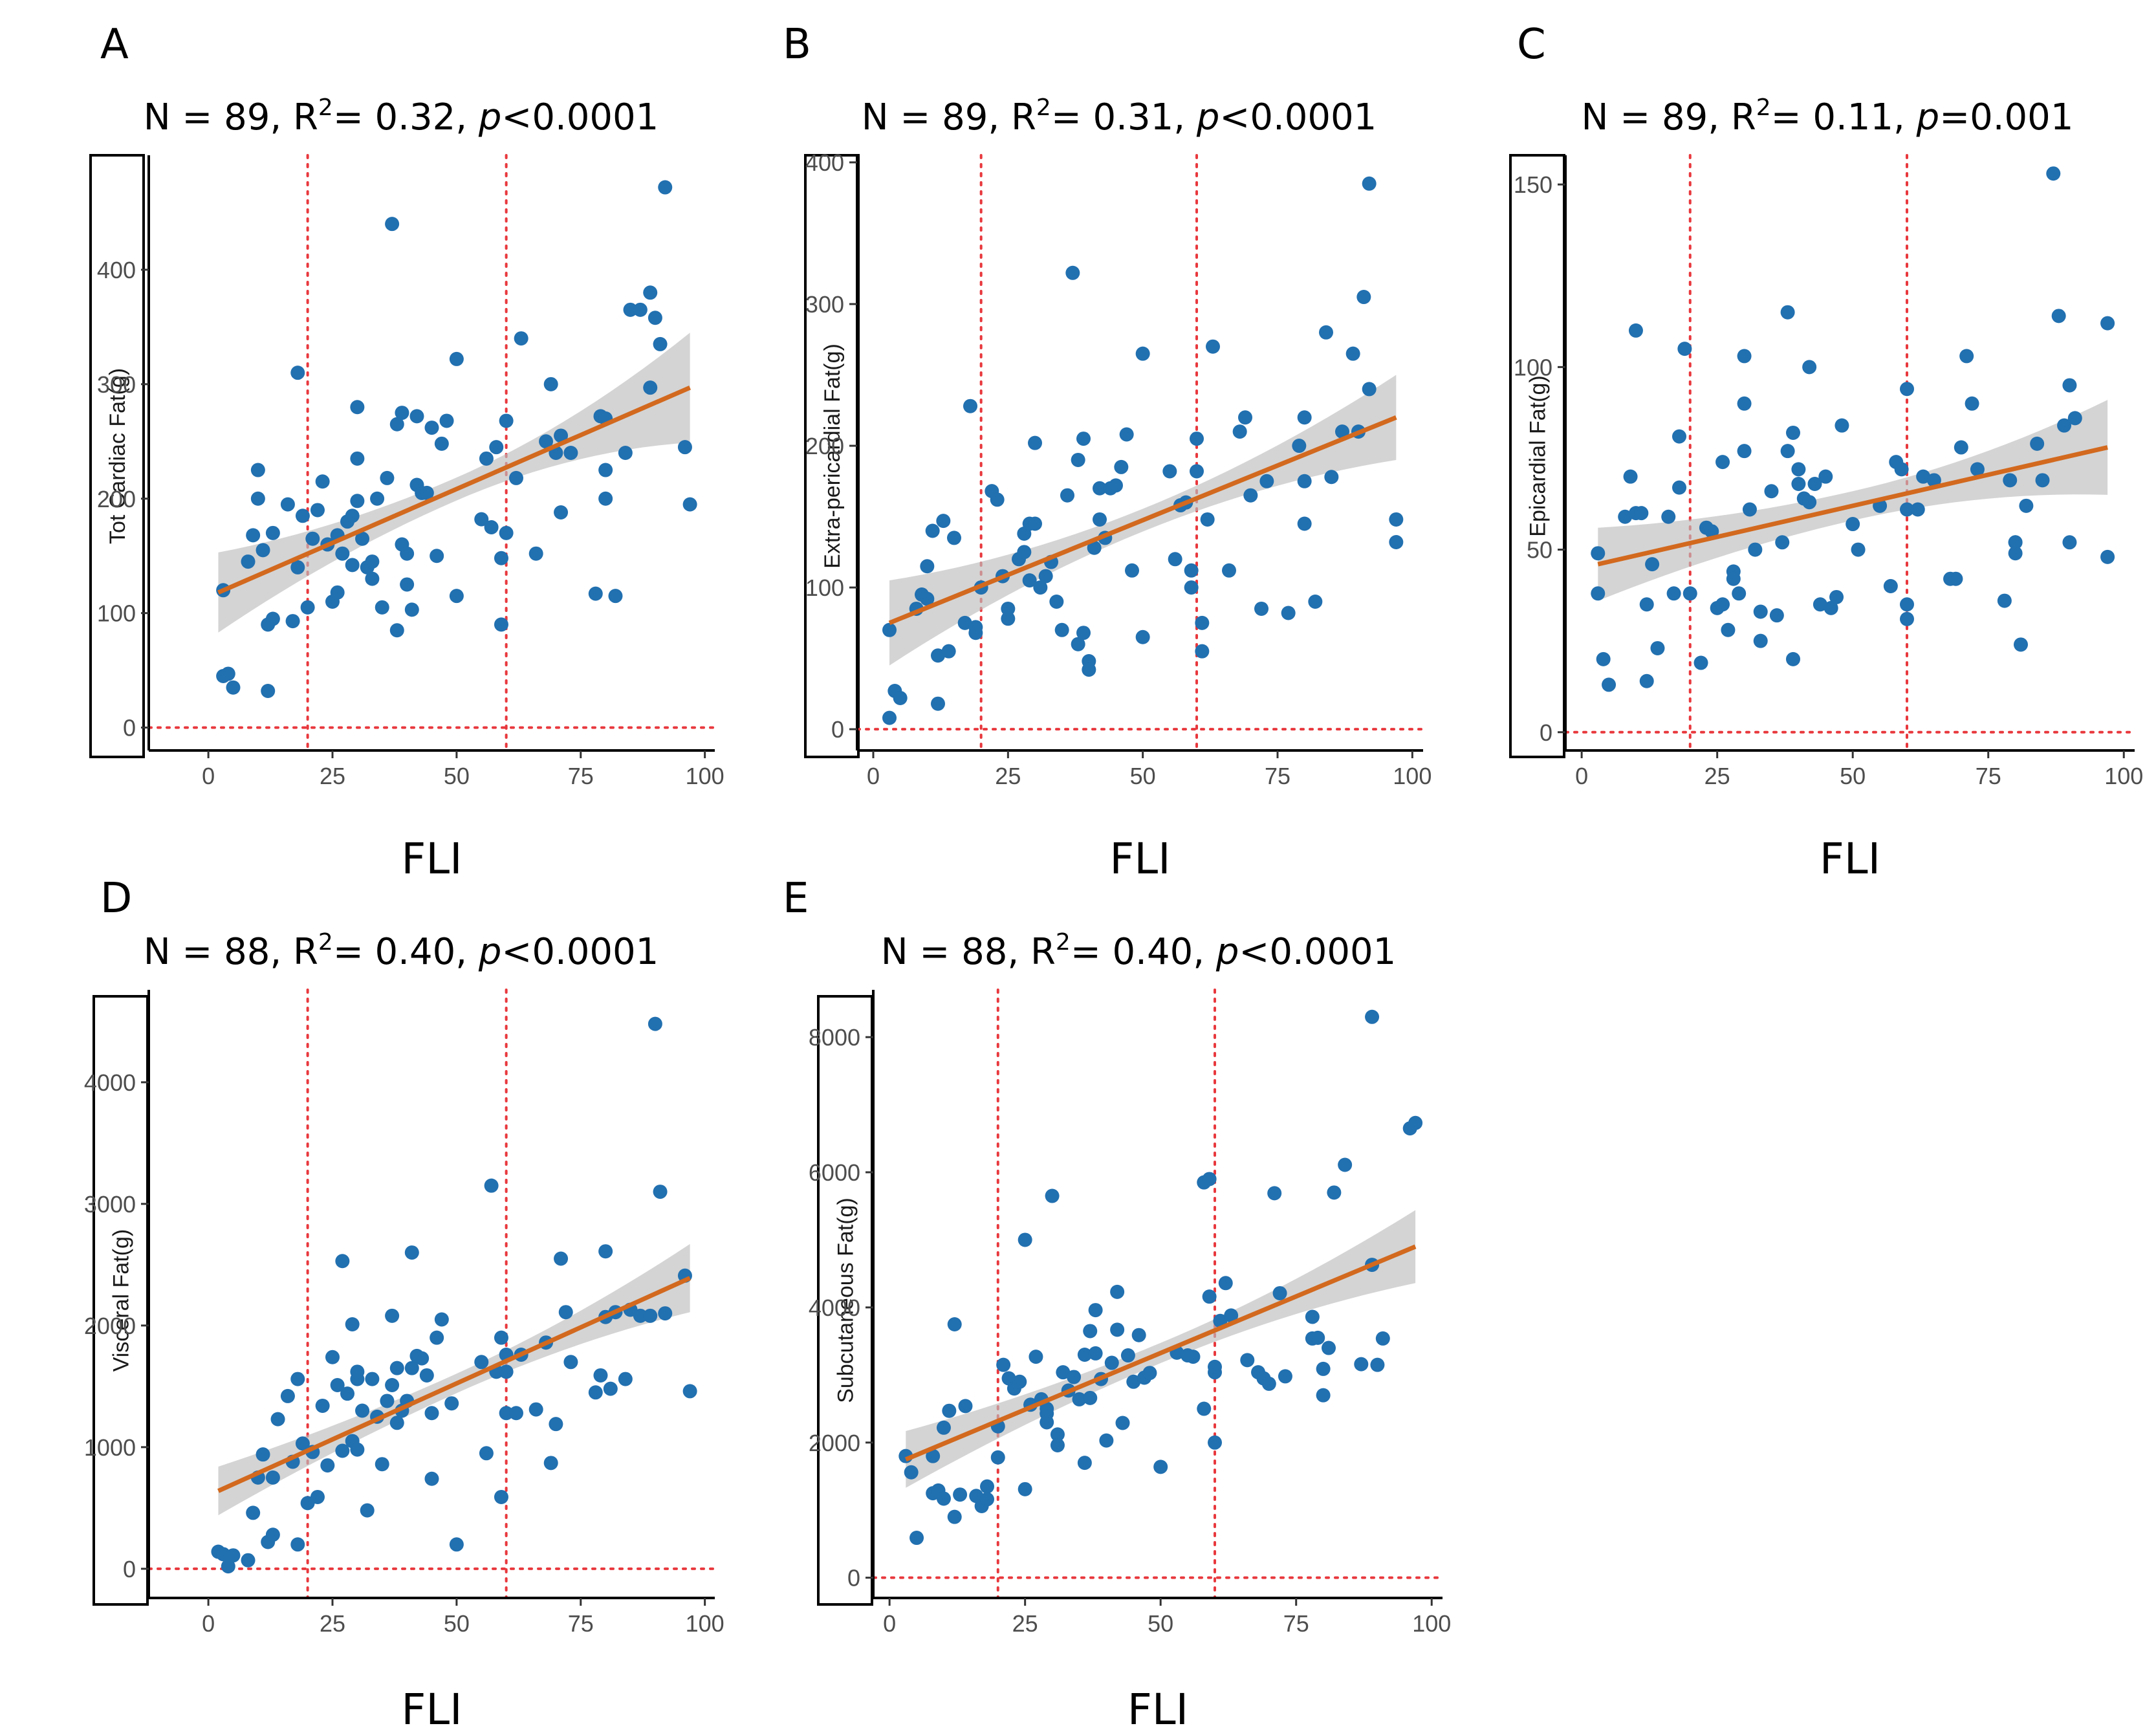 The width and height of the screenshot is (2156, 1728). I want to click on x-tick-label: 25, so click(1008, 776).